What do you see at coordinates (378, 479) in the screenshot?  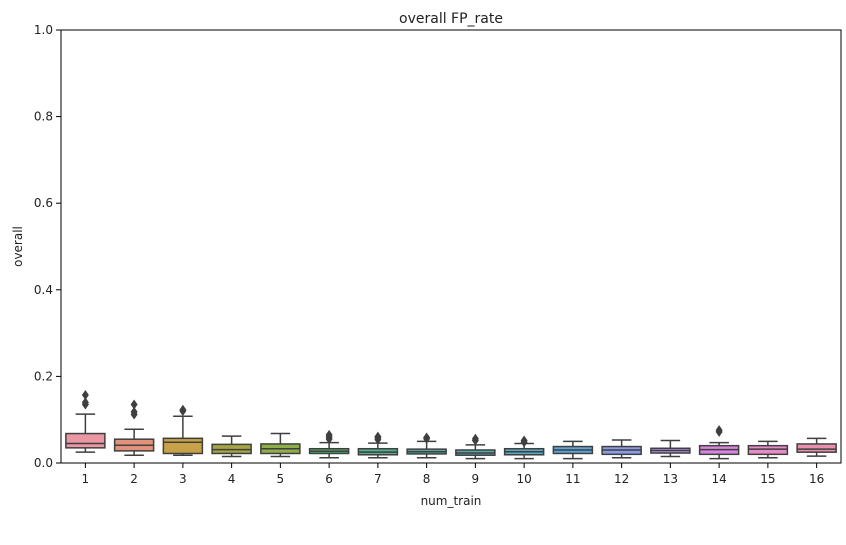 I see `x-tick-label: 7` at bounding box center [378, 479].